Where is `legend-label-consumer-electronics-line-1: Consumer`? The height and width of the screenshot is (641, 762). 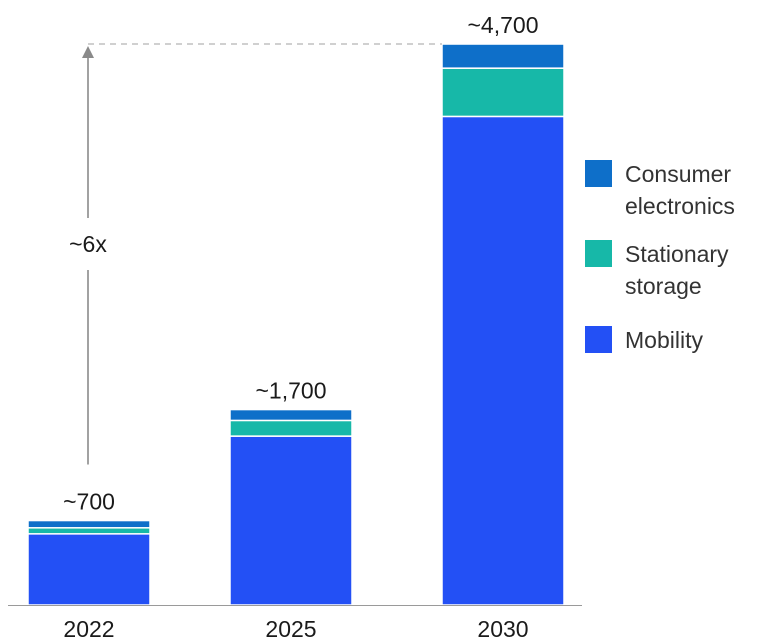 legend-label-consumer-electronics-line-1: Consumer is located at coordinates (678, 174).